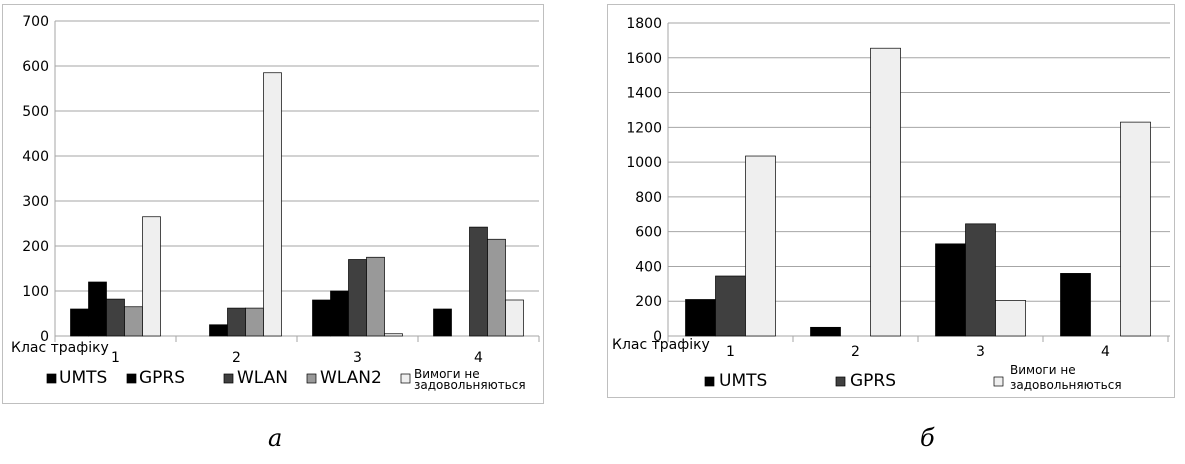  What do you see at coordinates (644, 163) in the screenshot?
I see `y-tick-label: 1000` at bounding box center [644, 163].